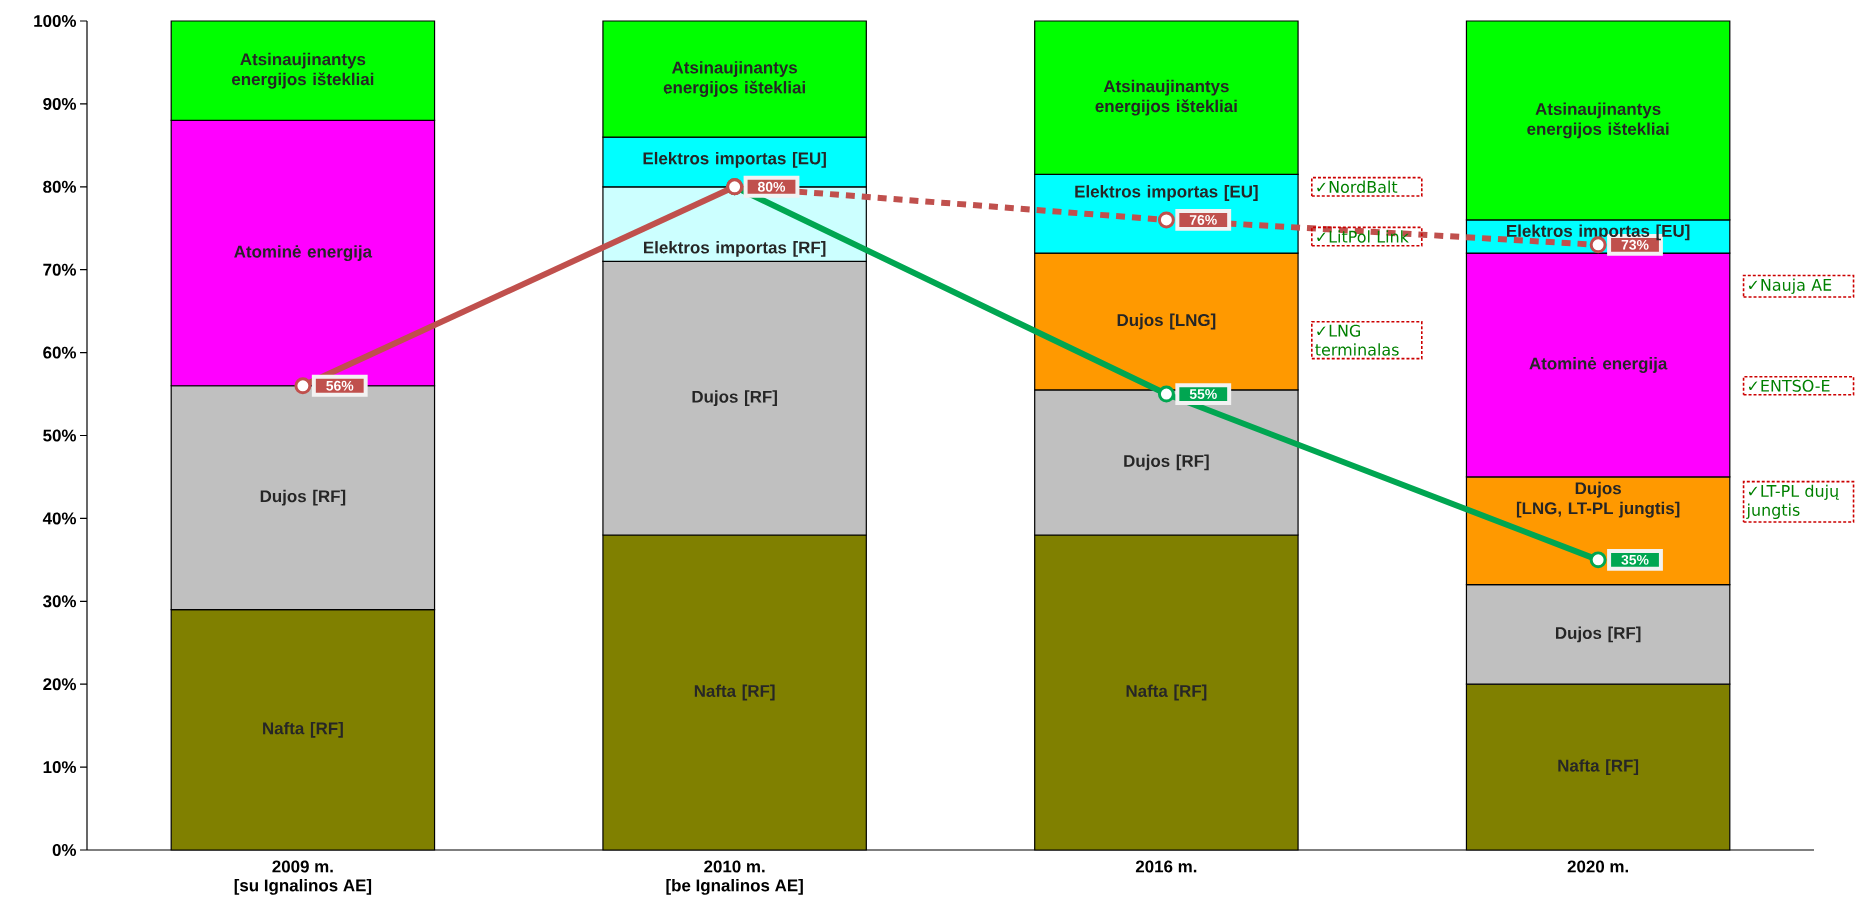  What do you see at coordinates (303, 253) in the screenshot?
I see `text: Atominė energija` at bounding box center [303, 253].